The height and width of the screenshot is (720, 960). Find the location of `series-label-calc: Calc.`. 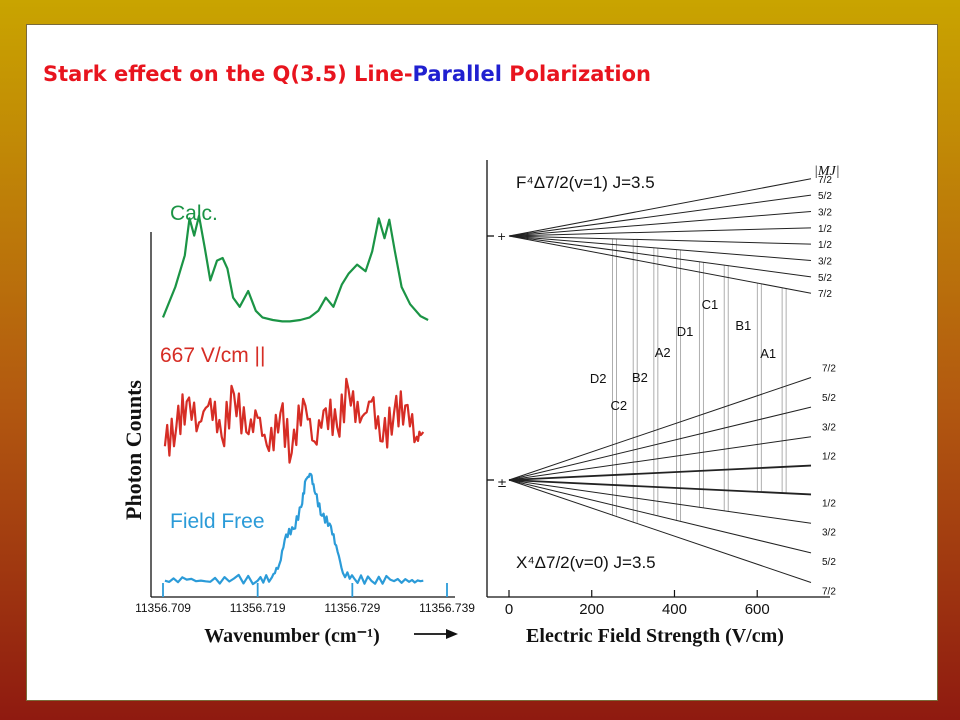

series-label-calc: Calc. is located at coordinates (194, 213).